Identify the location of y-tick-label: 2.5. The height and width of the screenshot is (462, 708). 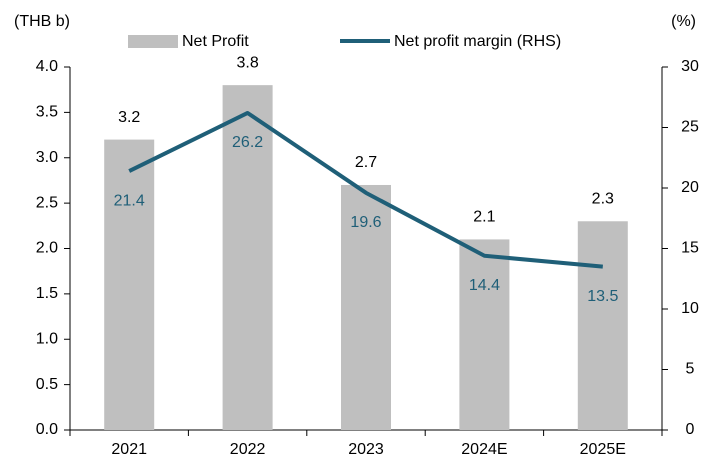
(47, 202).